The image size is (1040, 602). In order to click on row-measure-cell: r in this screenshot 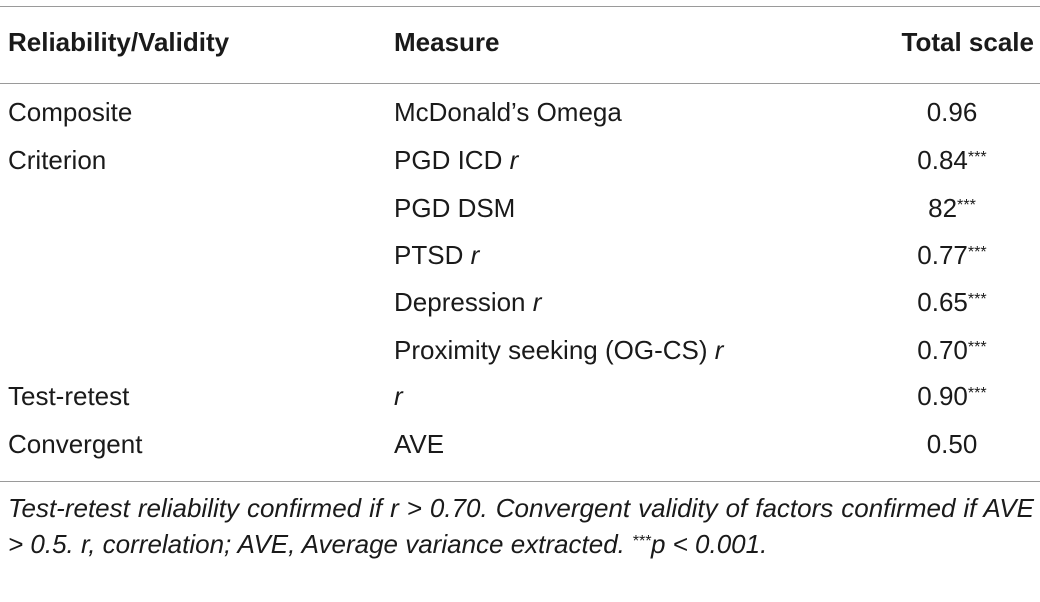, I will do `click(398, 396)`.